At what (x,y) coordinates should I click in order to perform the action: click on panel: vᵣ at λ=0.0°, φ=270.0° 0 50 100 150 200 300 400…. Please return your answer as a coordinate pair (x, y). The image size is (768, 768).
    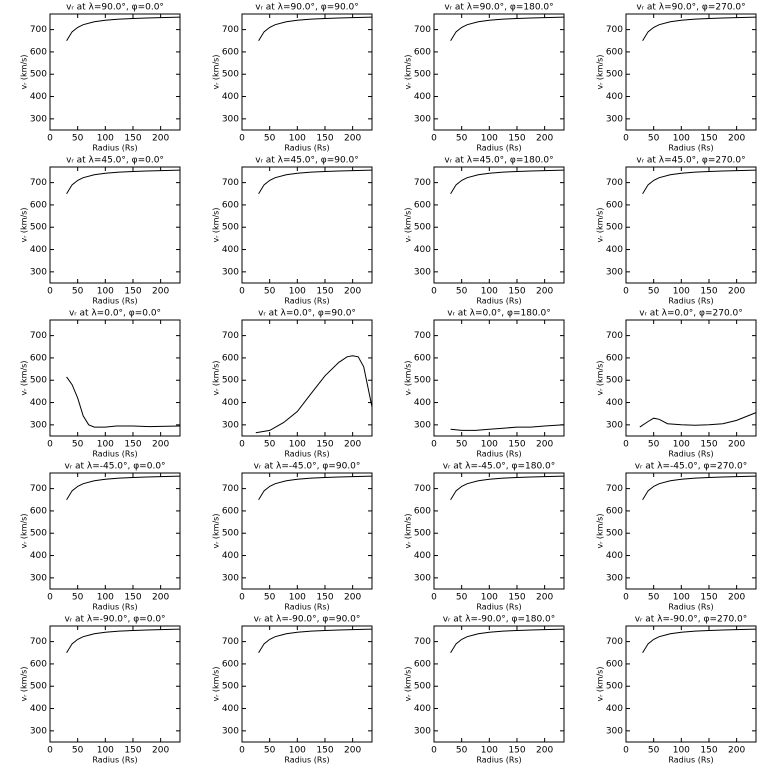
    Looking at the image, I should click on (676, 384).